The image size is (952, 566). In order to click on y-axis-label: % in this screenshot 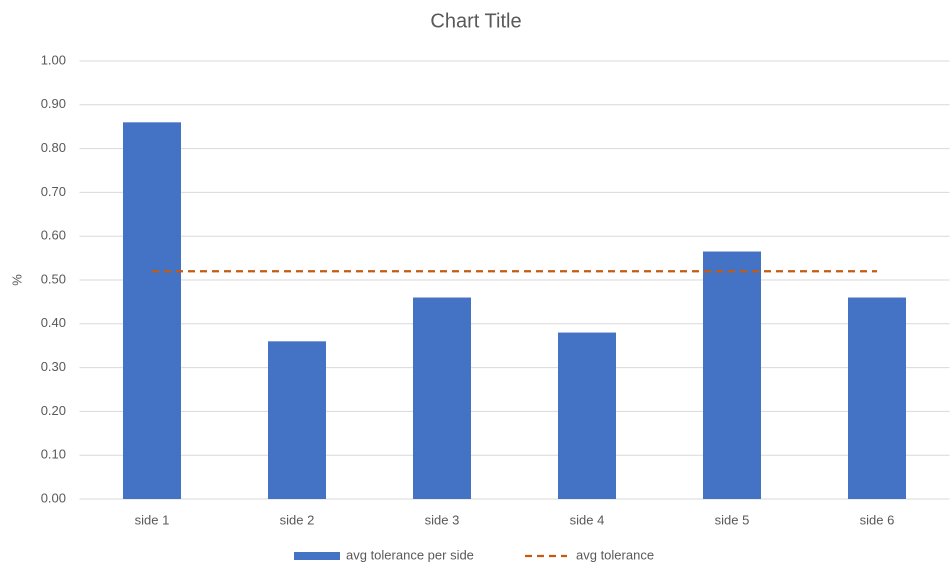, I will do `click(16, 280)`.